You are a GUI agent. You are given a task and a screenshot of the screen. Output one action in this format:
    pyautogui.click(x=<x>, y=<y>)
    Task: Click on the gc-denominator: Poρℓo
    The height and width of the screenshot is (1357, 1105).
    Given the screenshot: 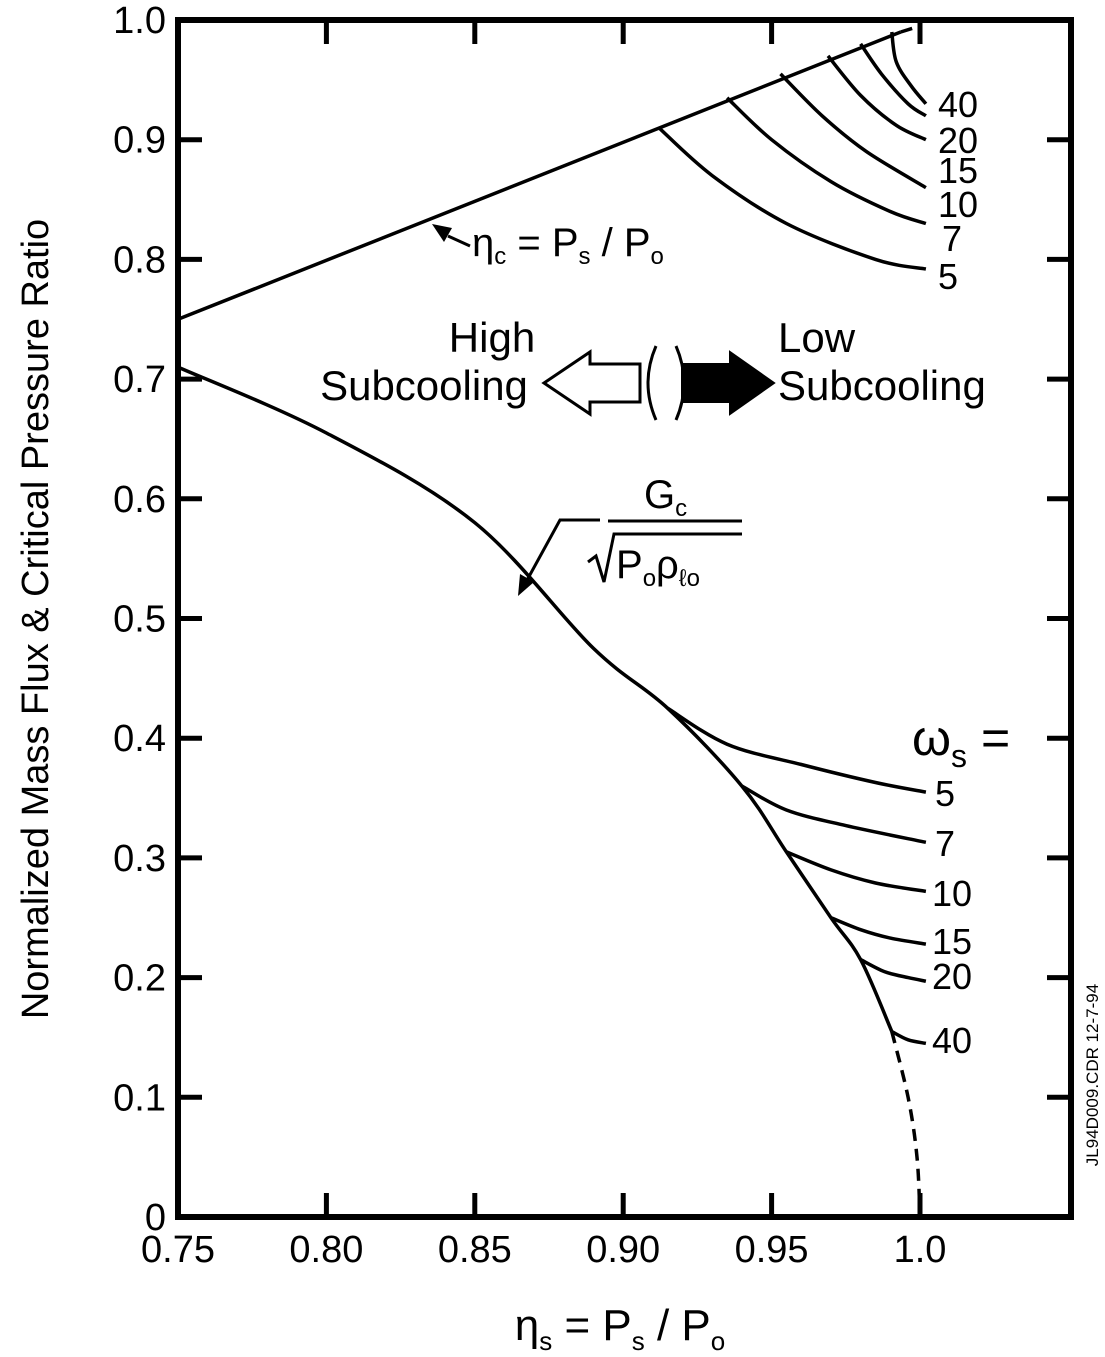 What is the action you would take?
    pyautogui.click(x=658, y=567)
    